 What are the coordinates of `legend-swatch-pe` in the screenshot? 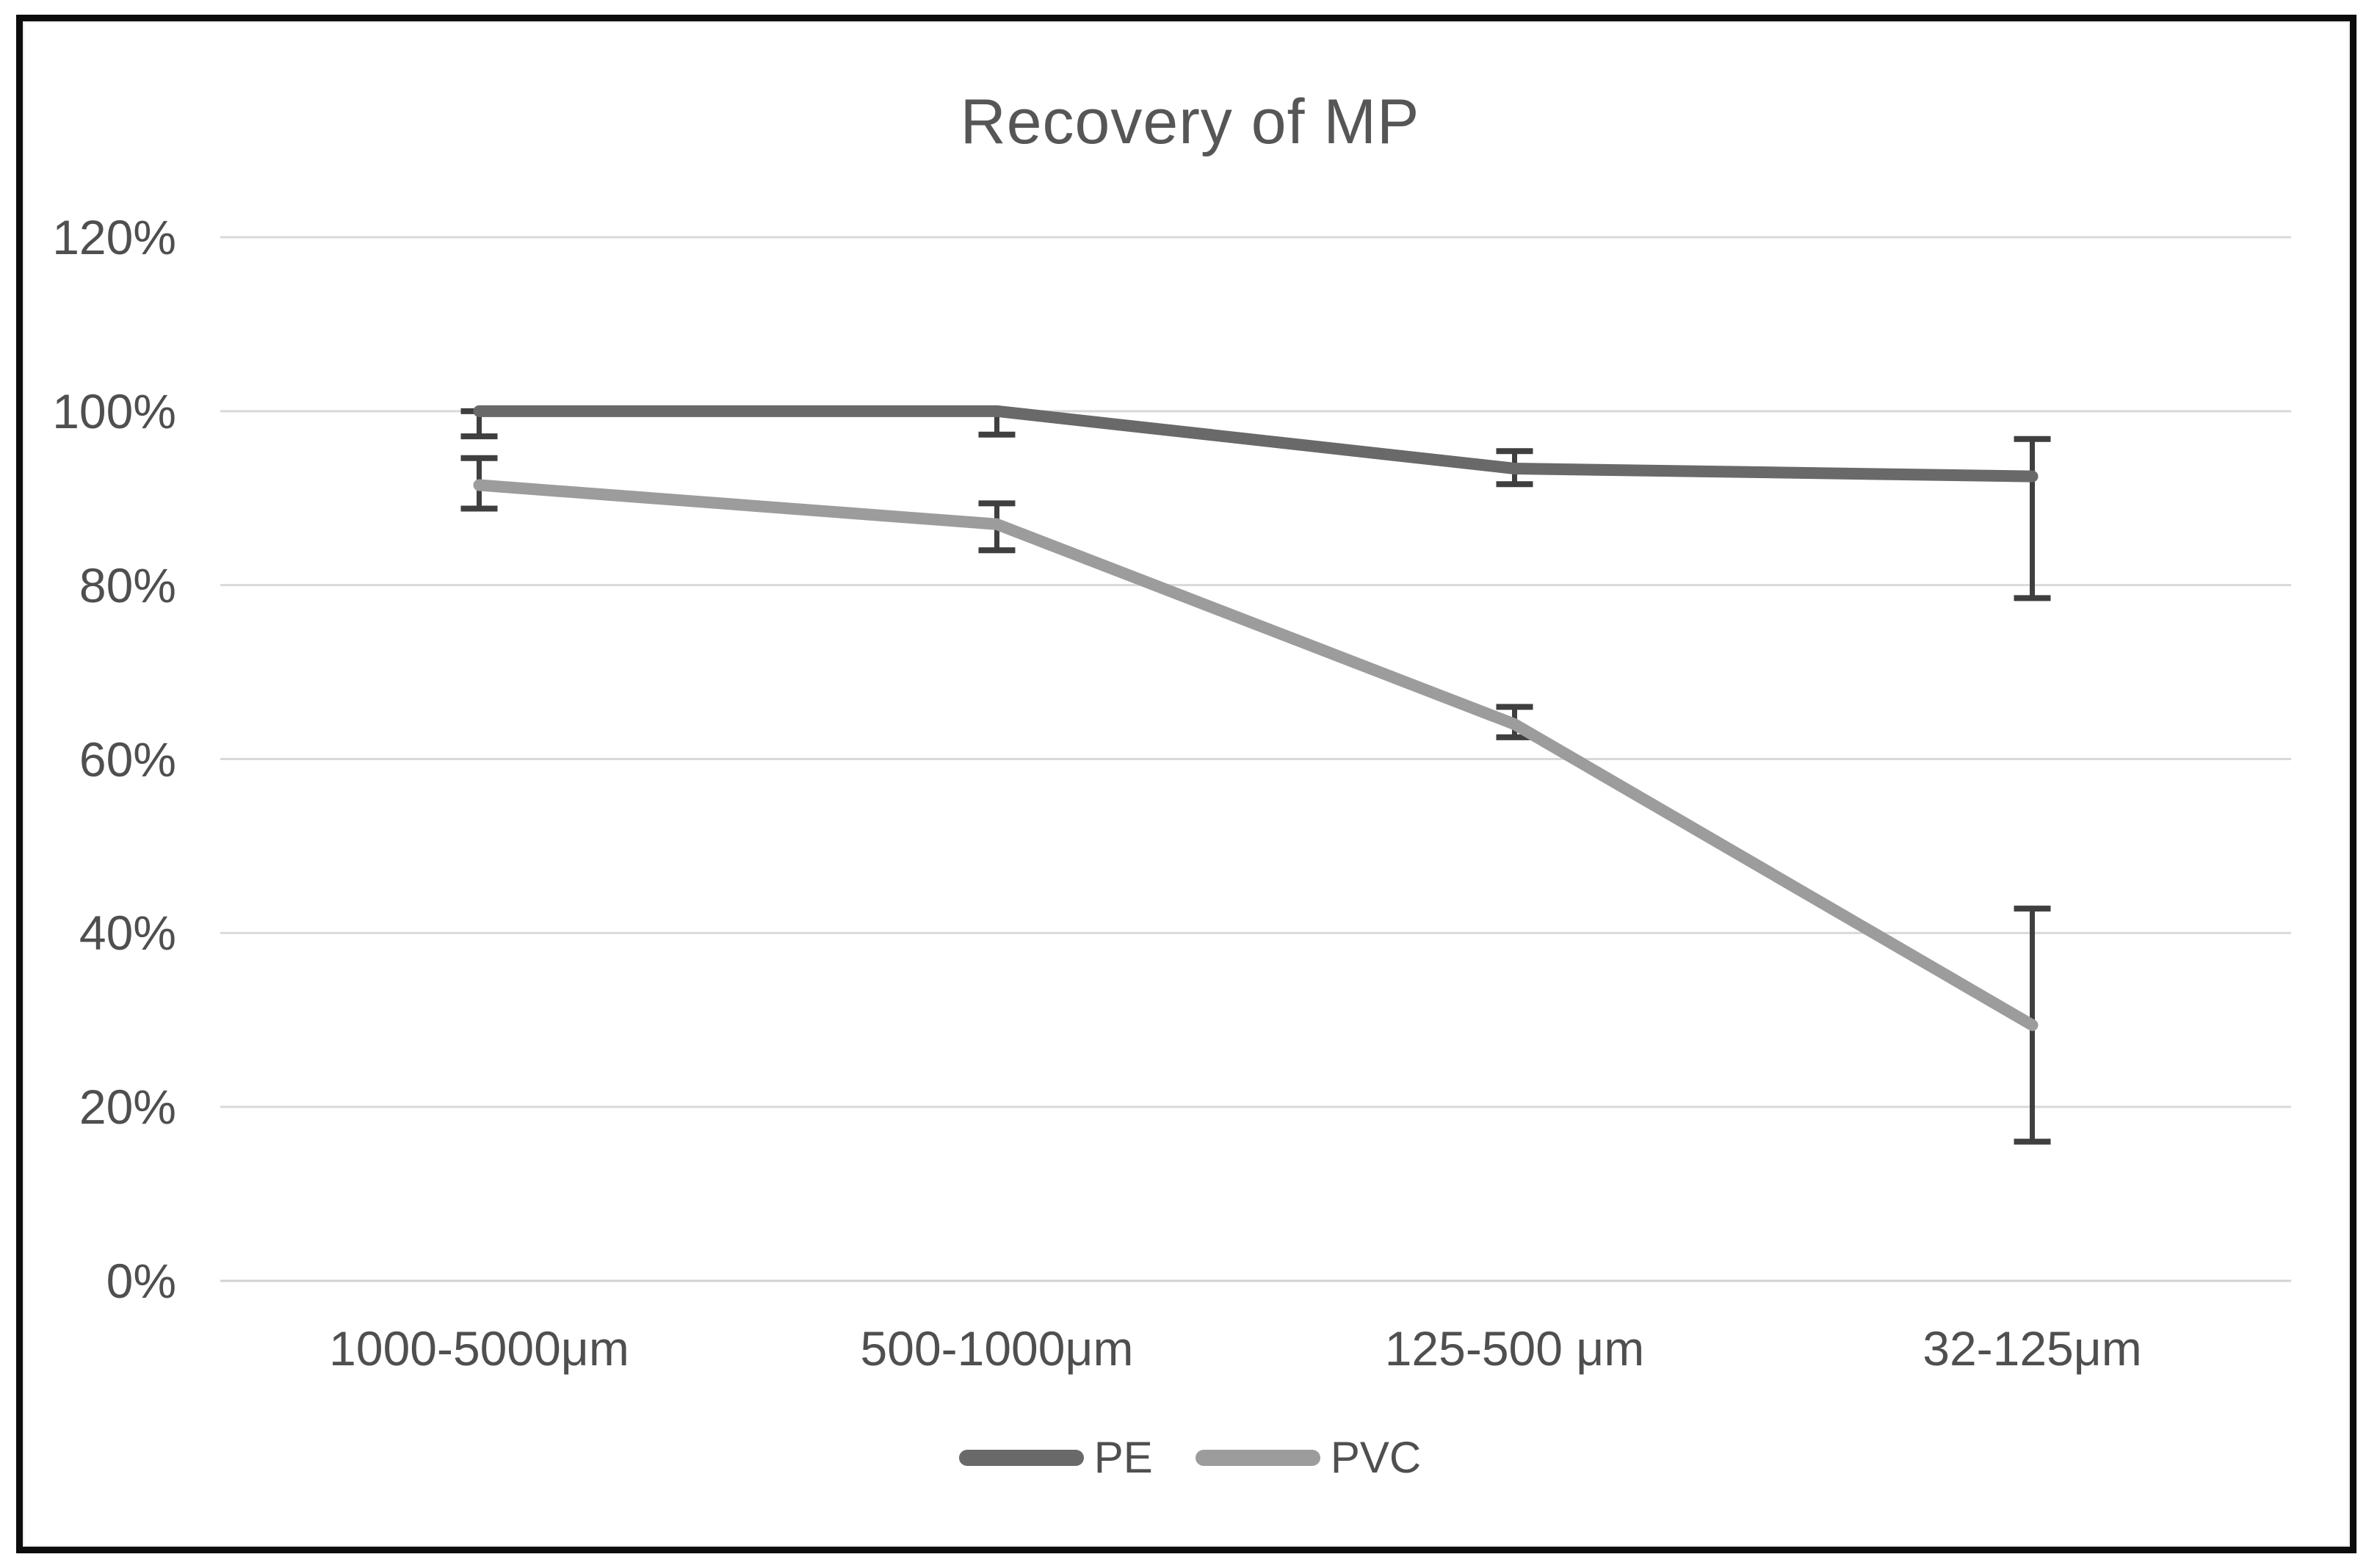 It's located at (1021, 1458).